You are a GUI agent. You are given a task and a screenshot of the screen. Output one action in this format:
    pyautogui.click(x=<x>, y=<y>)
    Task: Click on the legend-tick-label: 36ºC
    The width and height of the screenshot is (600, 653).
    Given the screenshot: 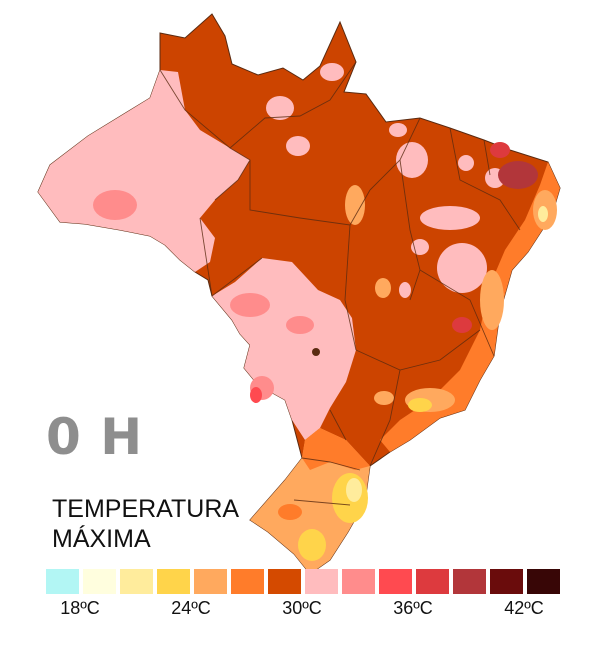 What is the action you would take?
    pyautogui.click(x=413, y=608)
    